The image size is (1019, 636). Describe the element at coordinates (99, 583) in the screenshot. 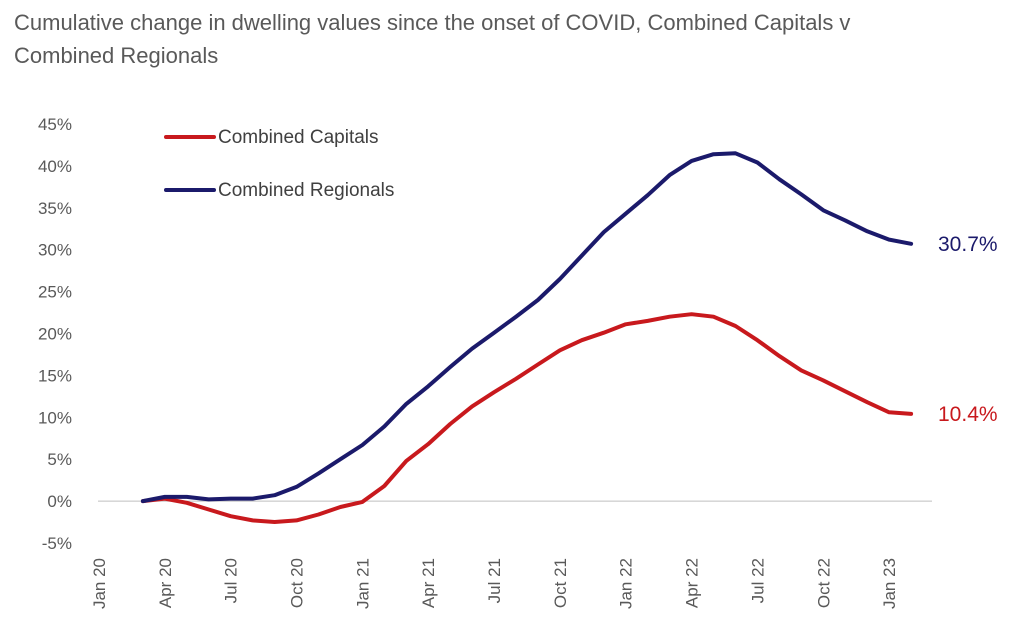

I see `x-tick-label: Jan 20` at that location.